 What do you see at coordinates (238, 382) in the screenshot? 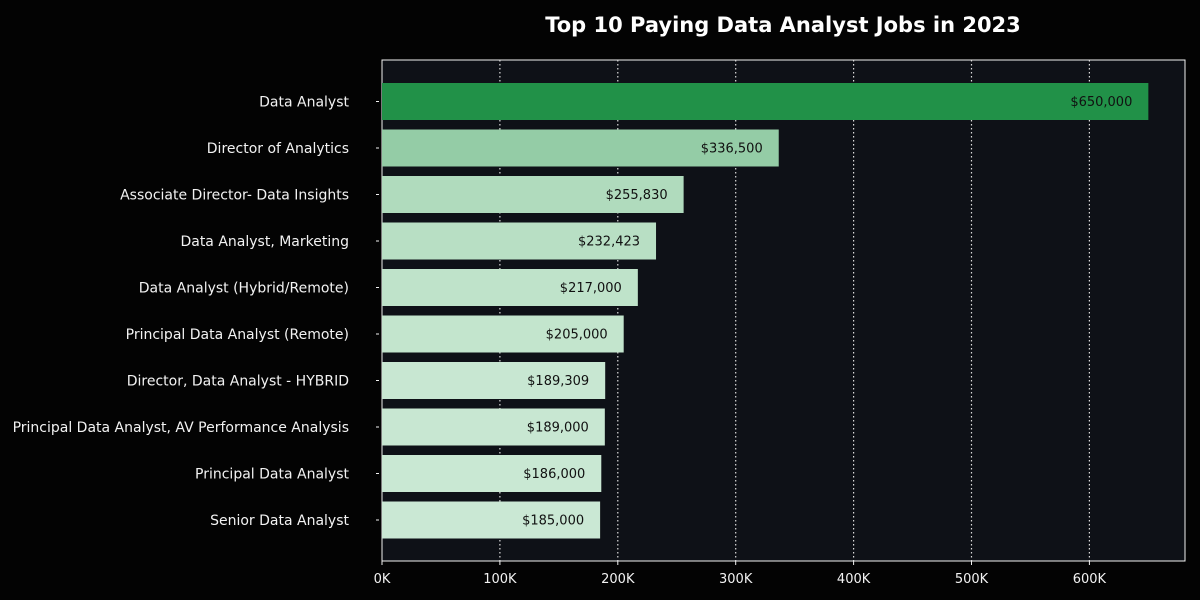
I see `category-label: Director, Data Analyst - HYBRID` at bounding box center [238, 382].